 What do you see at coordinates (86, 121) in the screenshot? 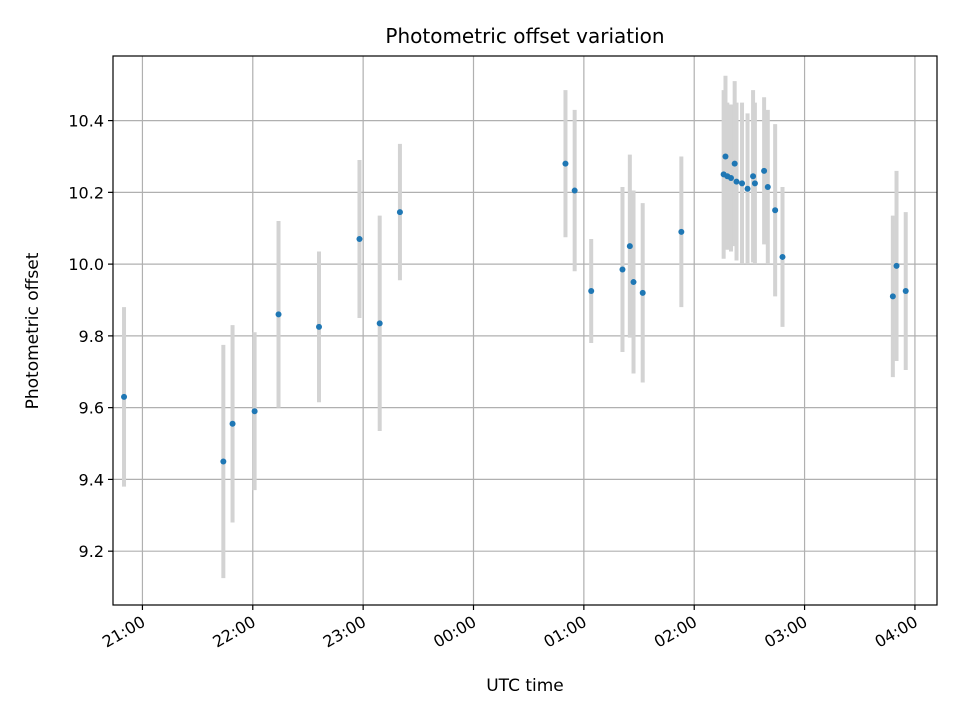
I see `y-tick-label: 10.4` at bounding box center [86, 121].